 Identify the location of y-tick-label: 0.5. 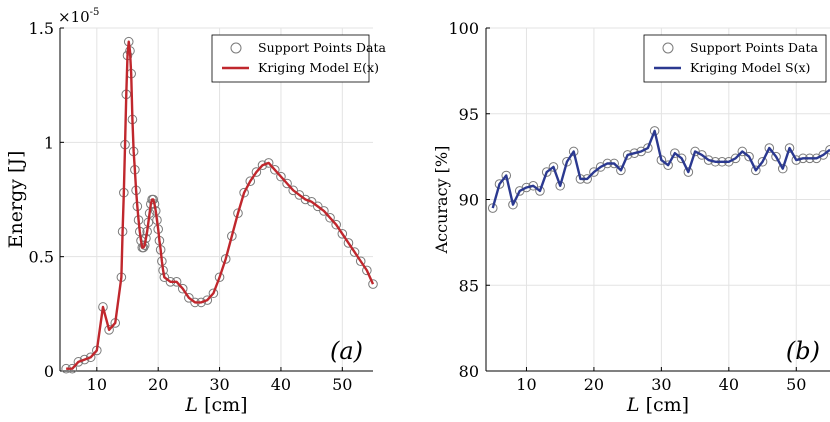
(41, 257).